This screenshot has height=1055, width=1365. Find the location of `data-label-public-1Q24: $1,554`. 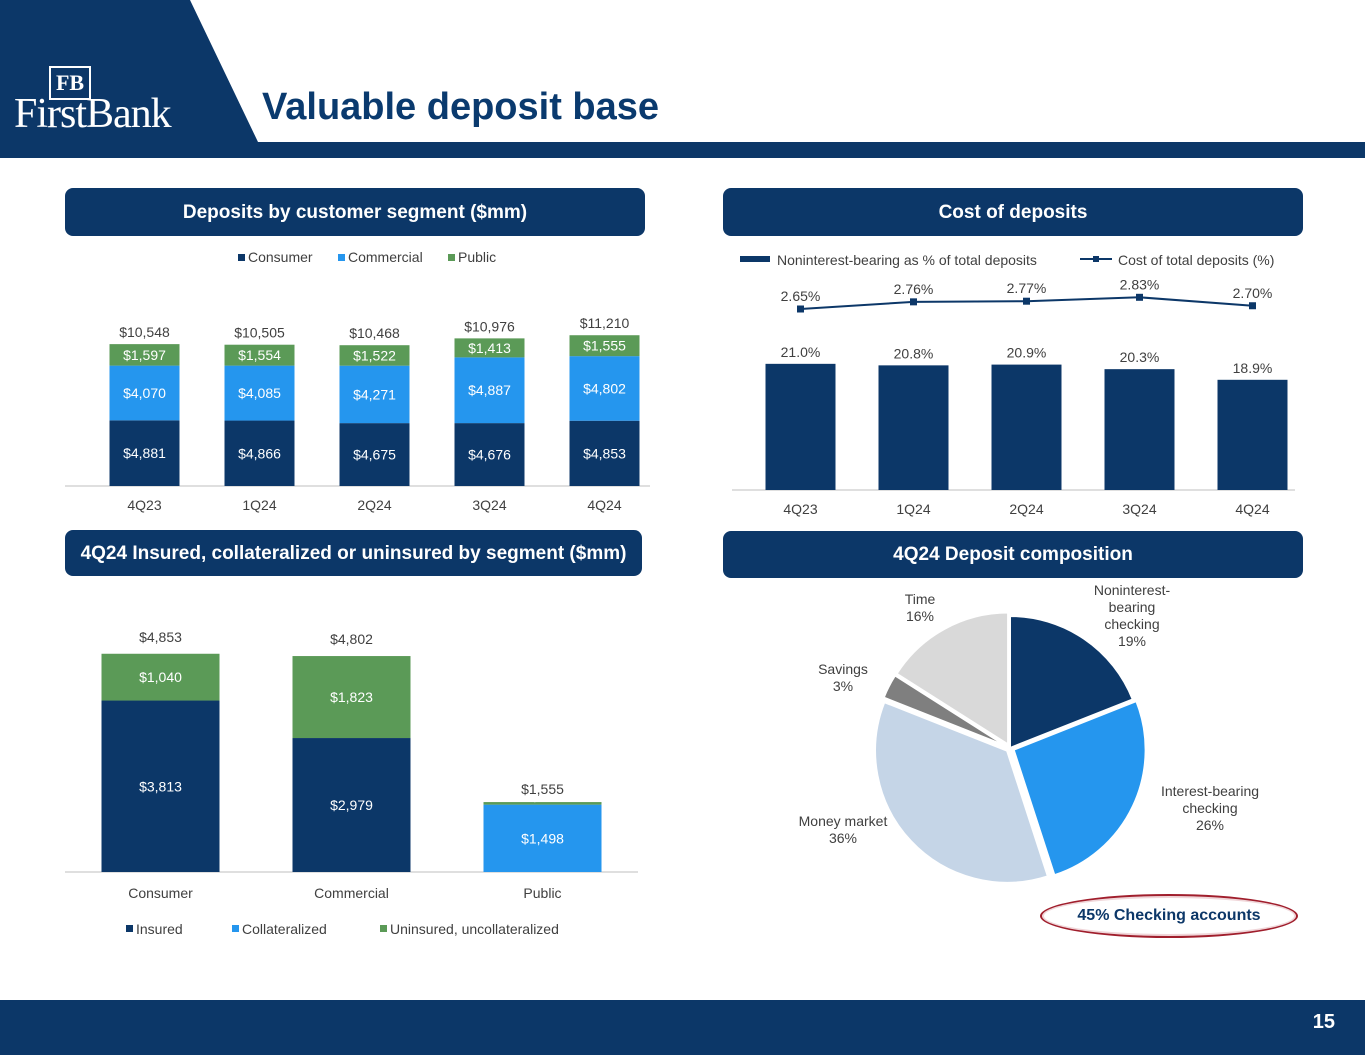

data-label-public-1Q24: $1,554 is located at coordinates (259, 355).